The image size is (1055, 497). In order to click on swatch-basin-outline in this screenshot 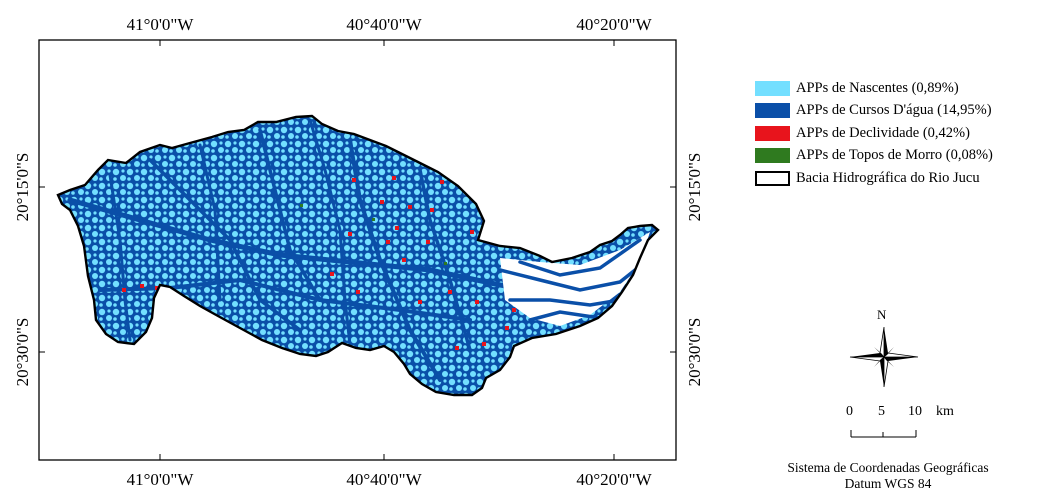, I will do `click(772, 178)`.